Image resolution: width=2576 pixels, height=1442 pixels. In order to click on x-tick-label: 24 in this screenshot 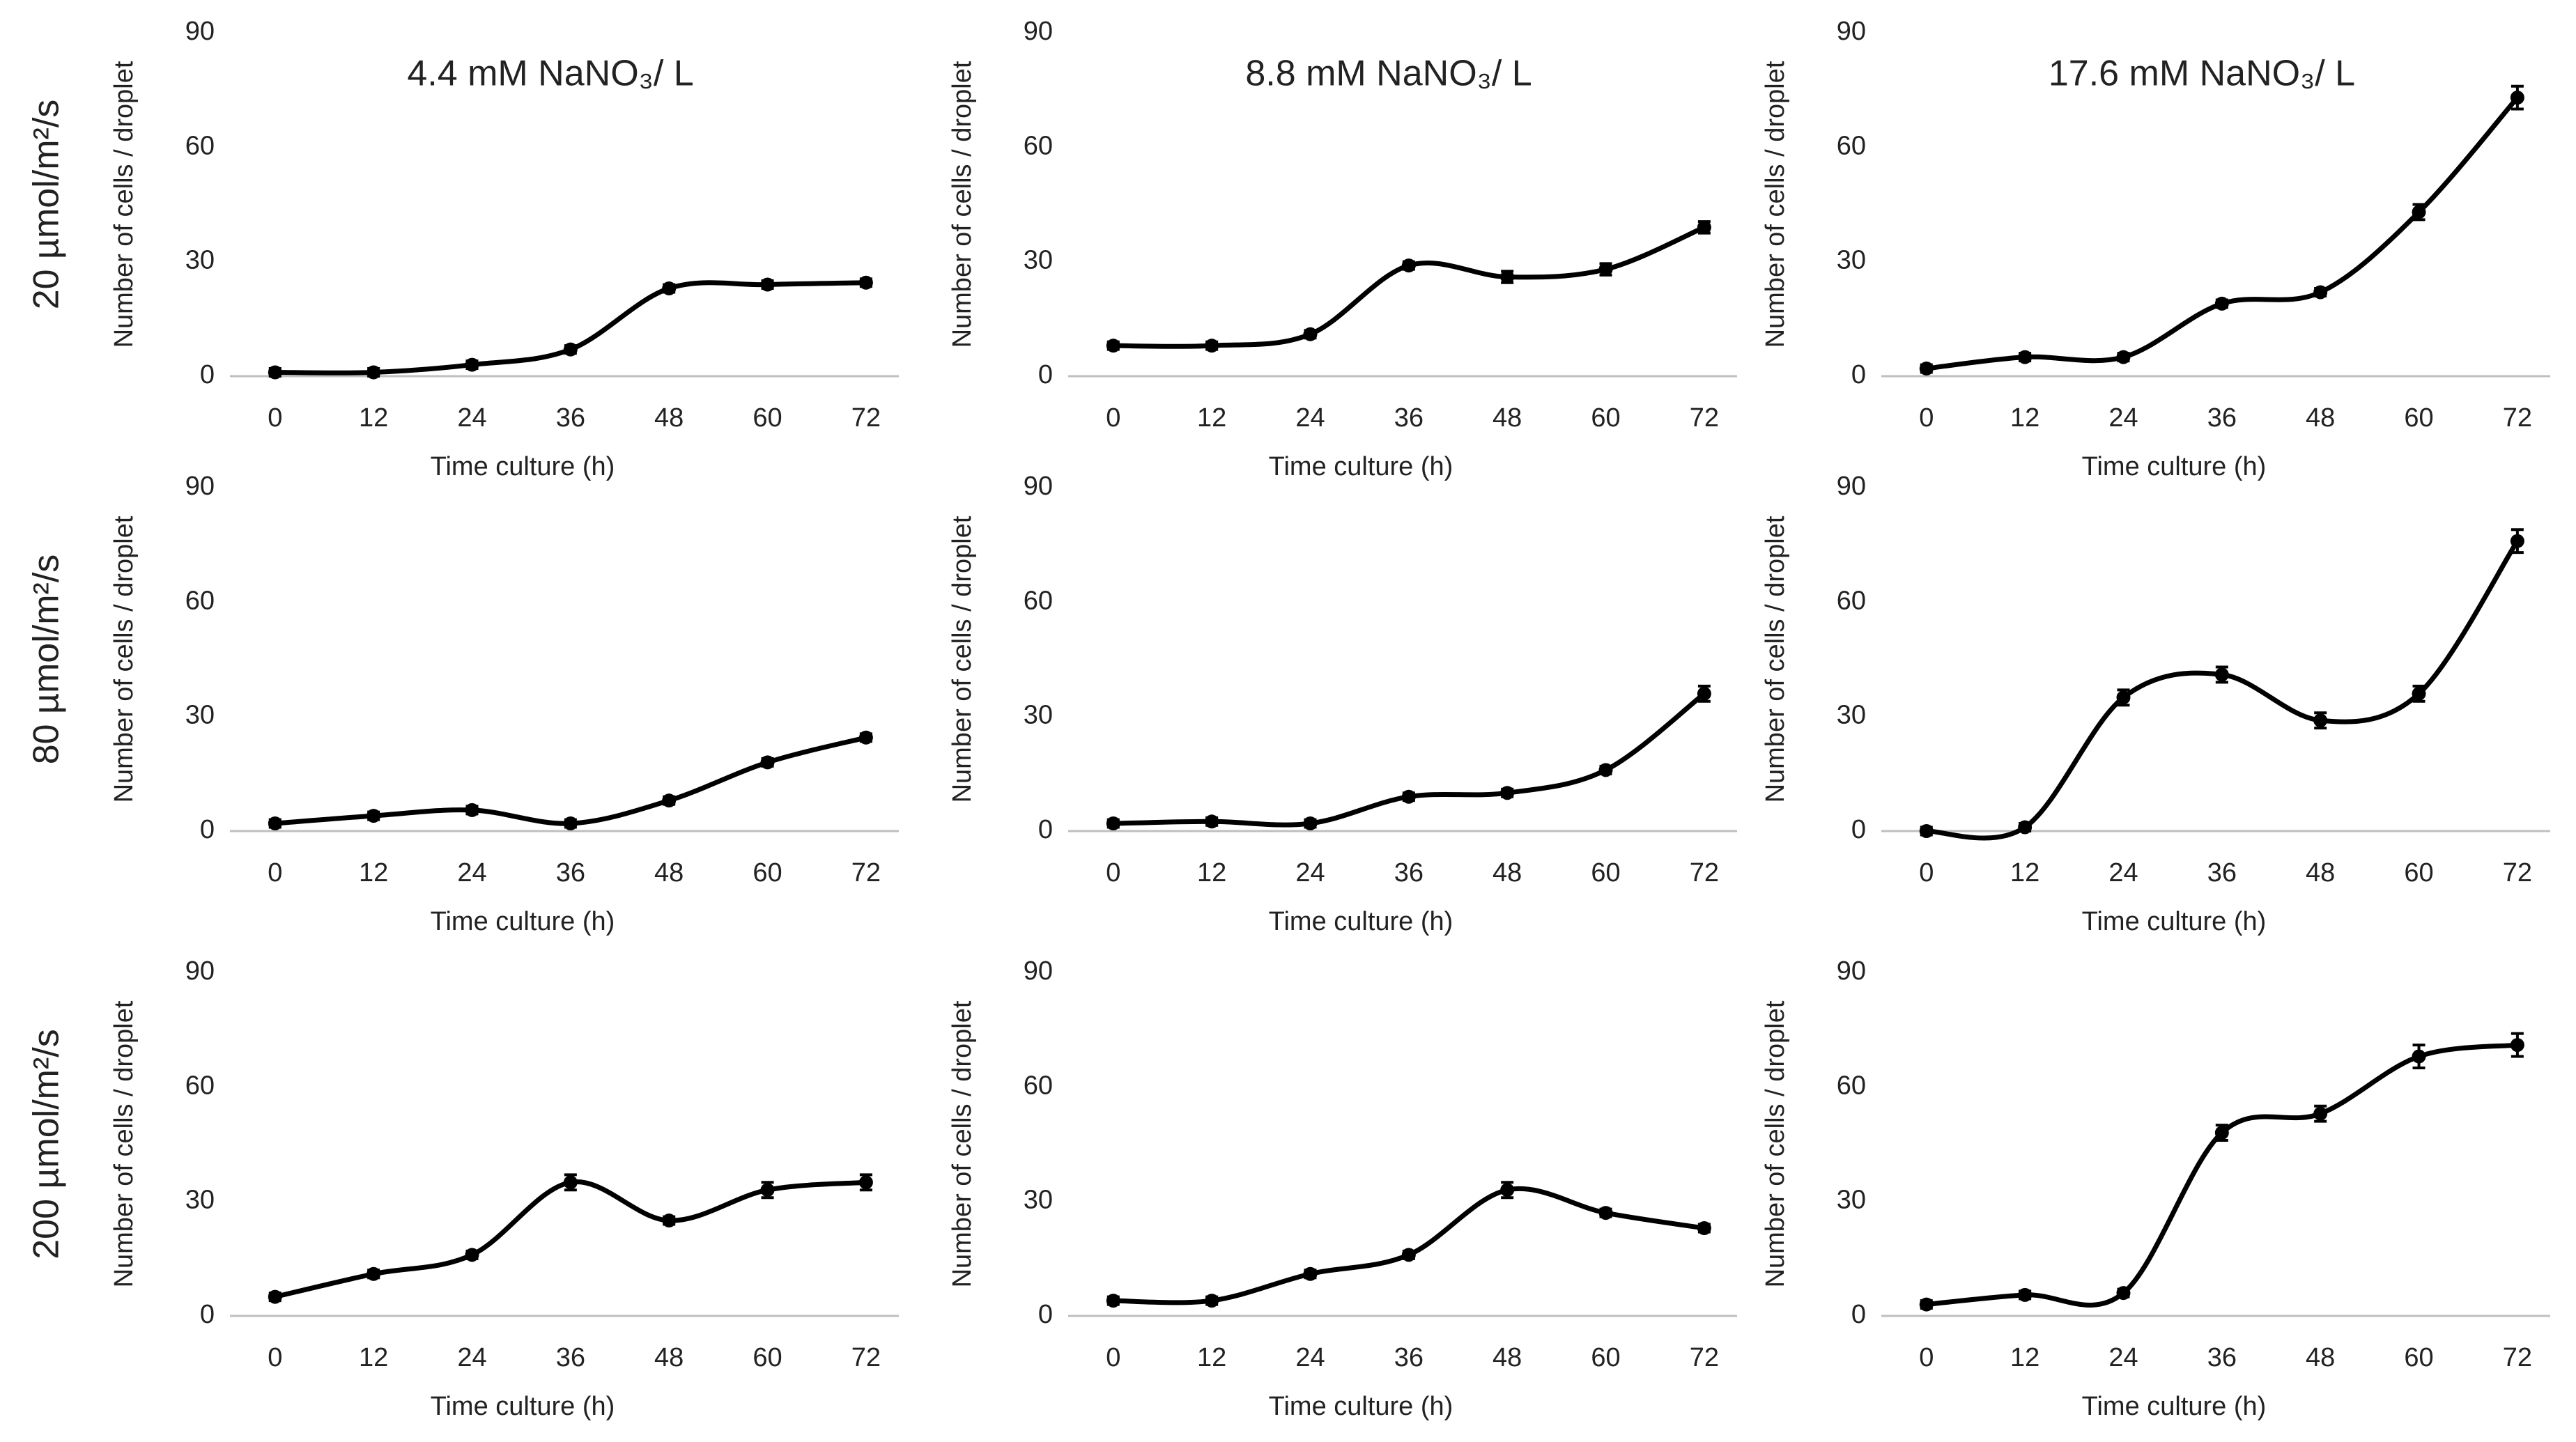, I will do `click(2123, 1357)`.